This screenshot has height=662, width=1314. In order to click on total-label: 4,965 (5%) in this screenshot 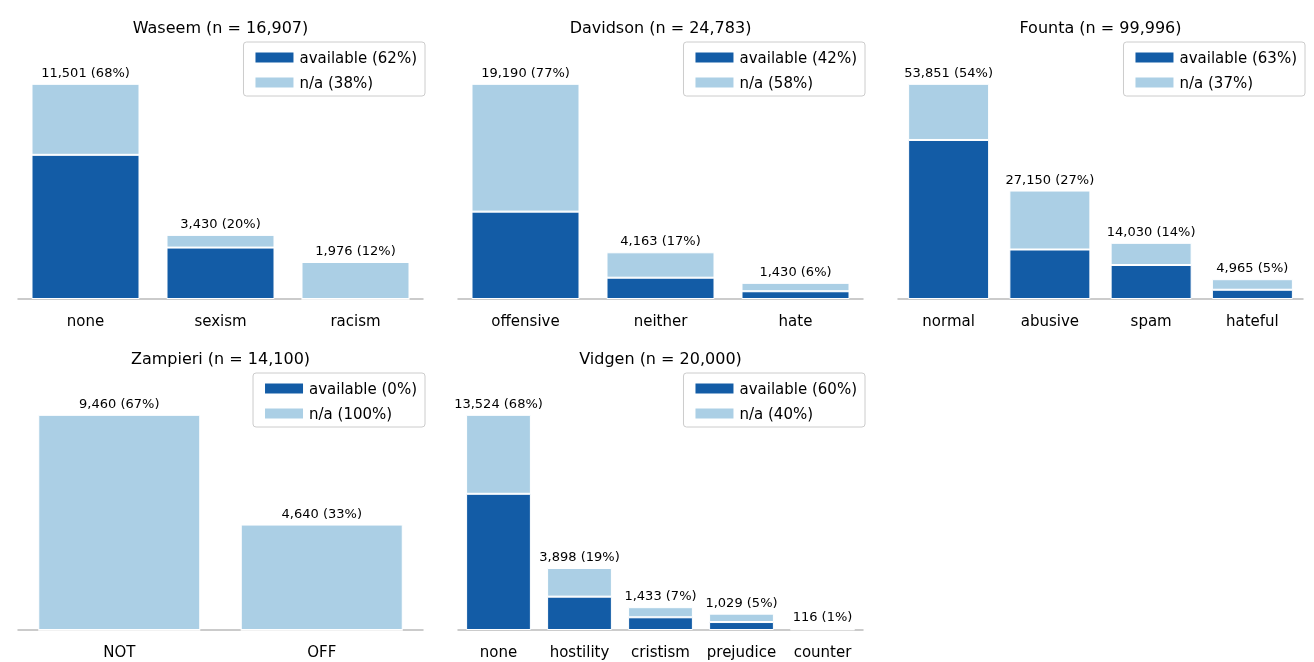, I will do `click(1252, 268)`.